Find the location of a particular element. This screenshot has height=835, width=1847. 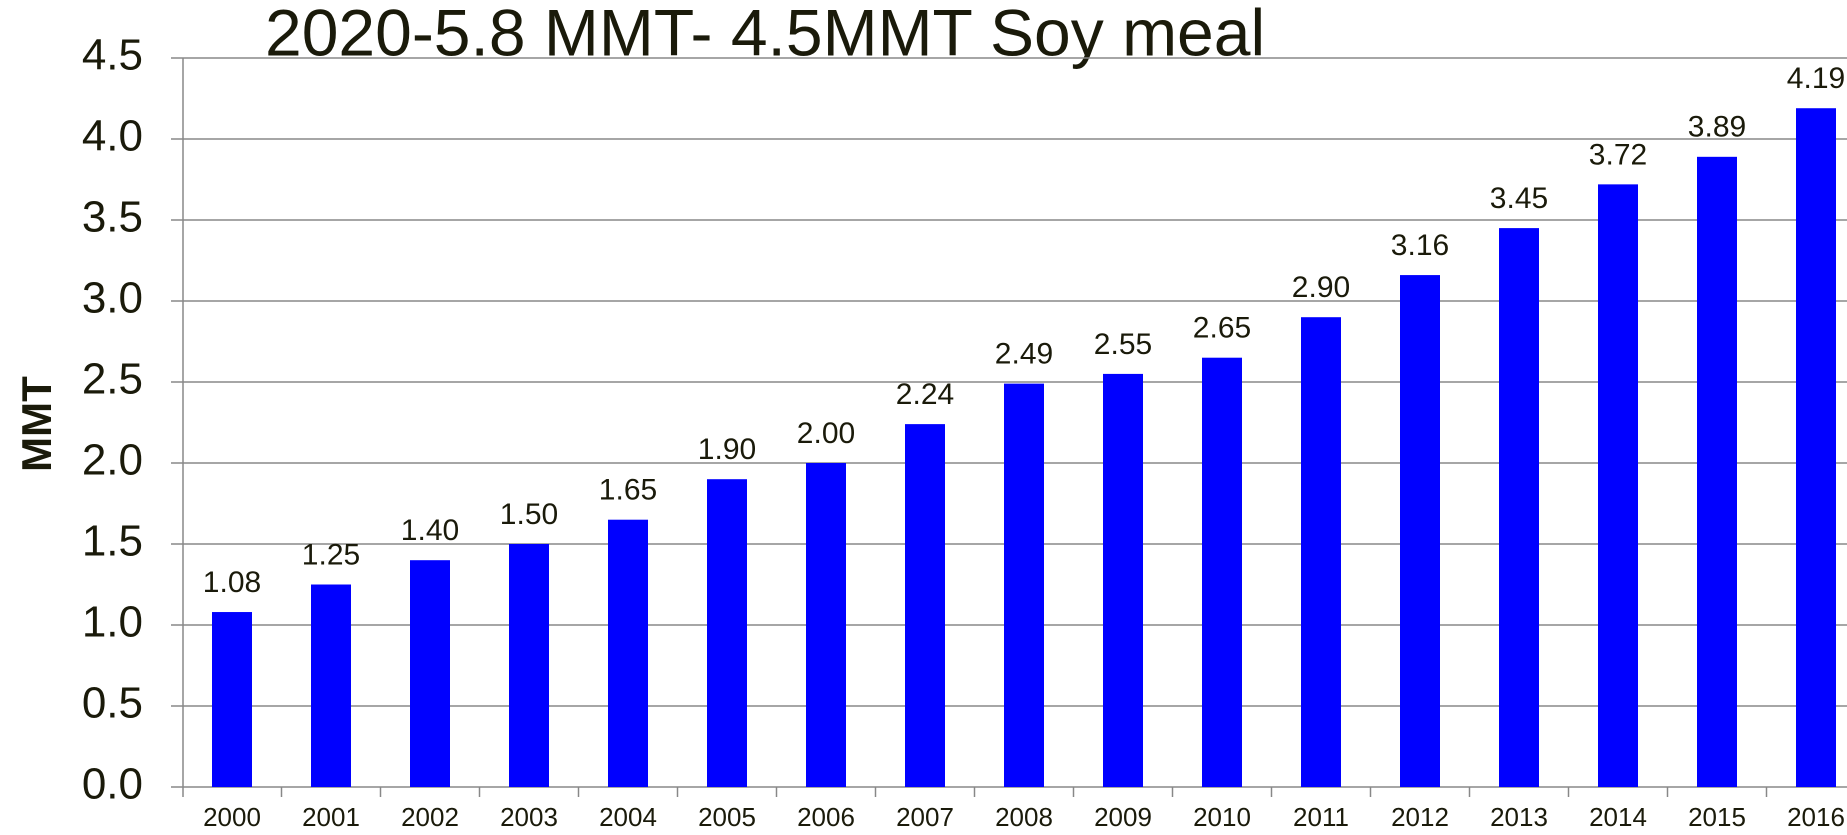

x-tick-label: 2013 is located at coordinates (1519, 817).